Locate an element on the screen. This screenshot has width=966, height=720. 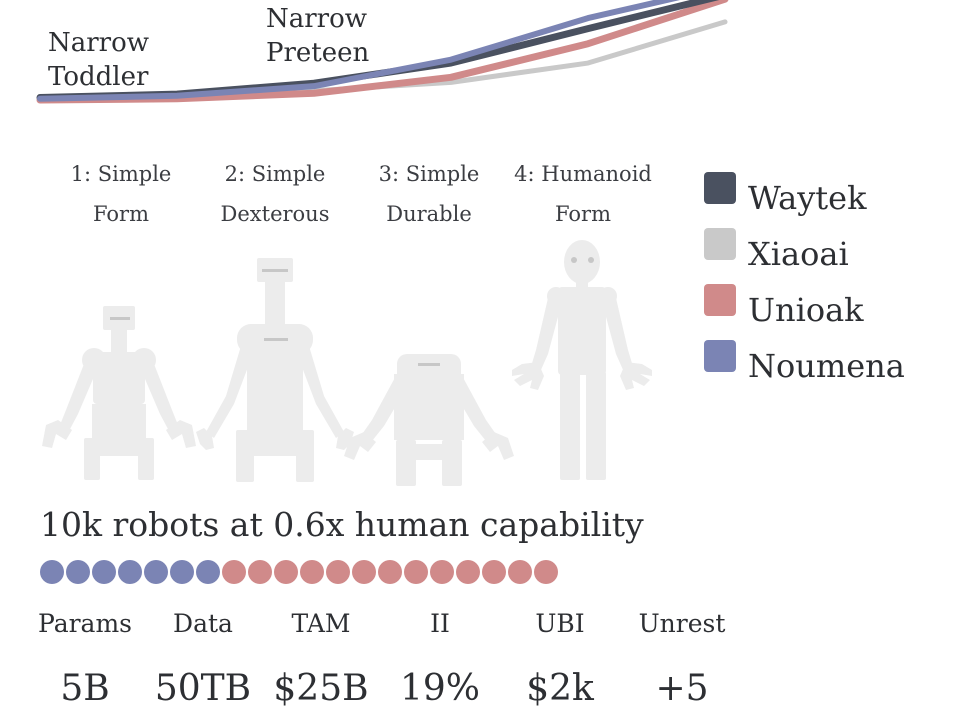
legend-label: Noumena is located at coordinates (826, 366).